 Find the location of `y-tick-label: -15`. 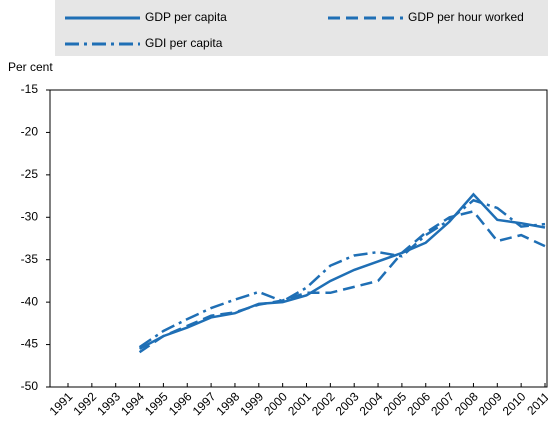

y-tick-label: -15 is located at coordinates (30, 89).